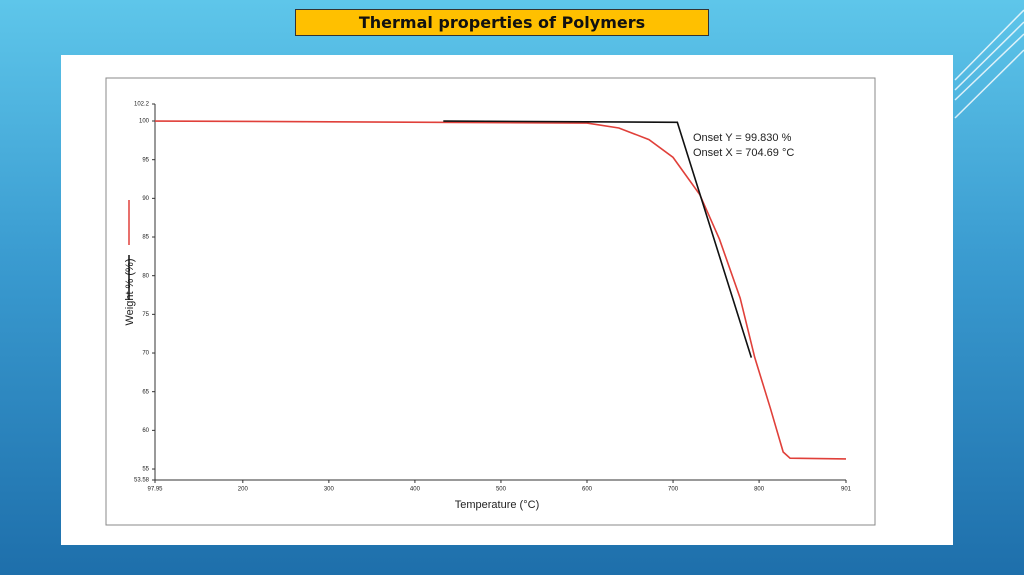  Describe the element at coordinates (145, 315) in the screenshot. I see `y-tick-label: 75` at that location.